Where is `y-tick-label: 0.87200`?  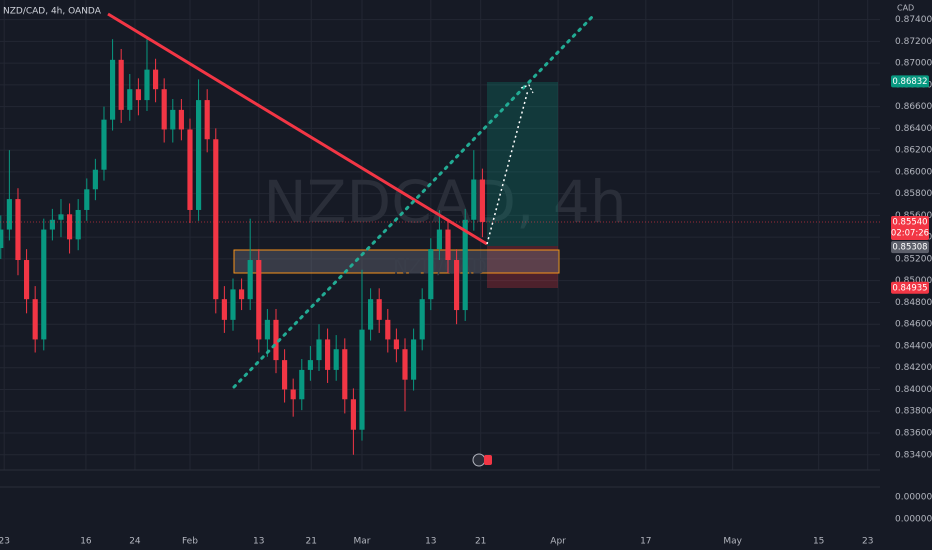 y-tick-label: 0.87200 is located at coordinates (913, 42).